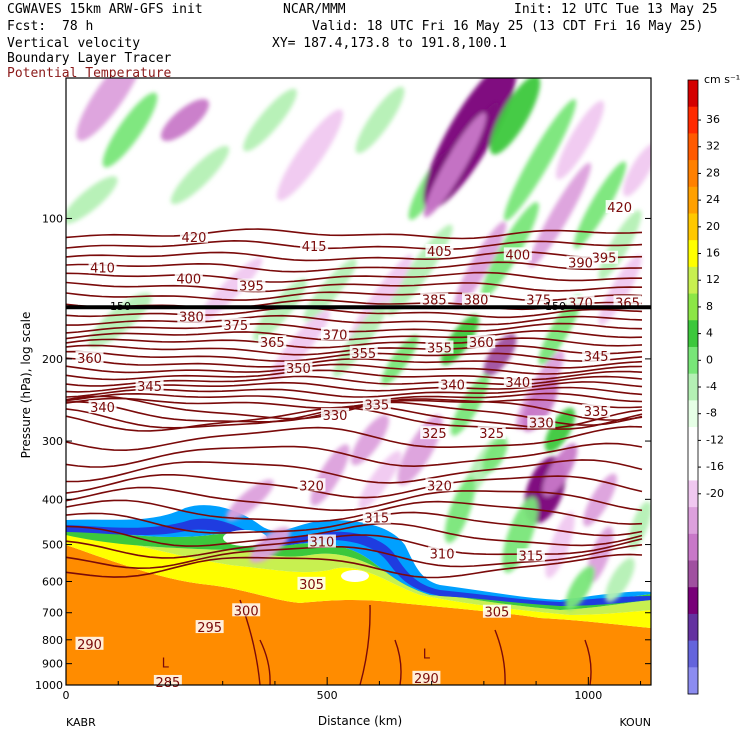  I want to click on colorbar-tick-label: 32, so click(713, 146).